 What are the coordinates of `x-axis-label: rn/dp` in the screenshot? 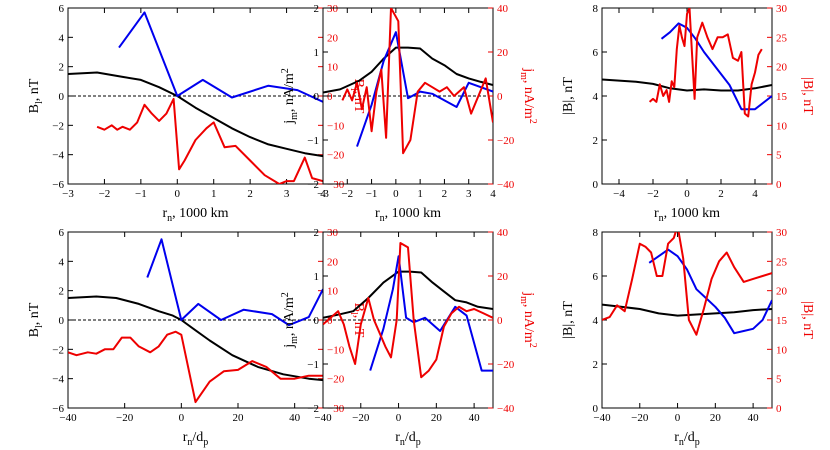 It's located at (408, 439).